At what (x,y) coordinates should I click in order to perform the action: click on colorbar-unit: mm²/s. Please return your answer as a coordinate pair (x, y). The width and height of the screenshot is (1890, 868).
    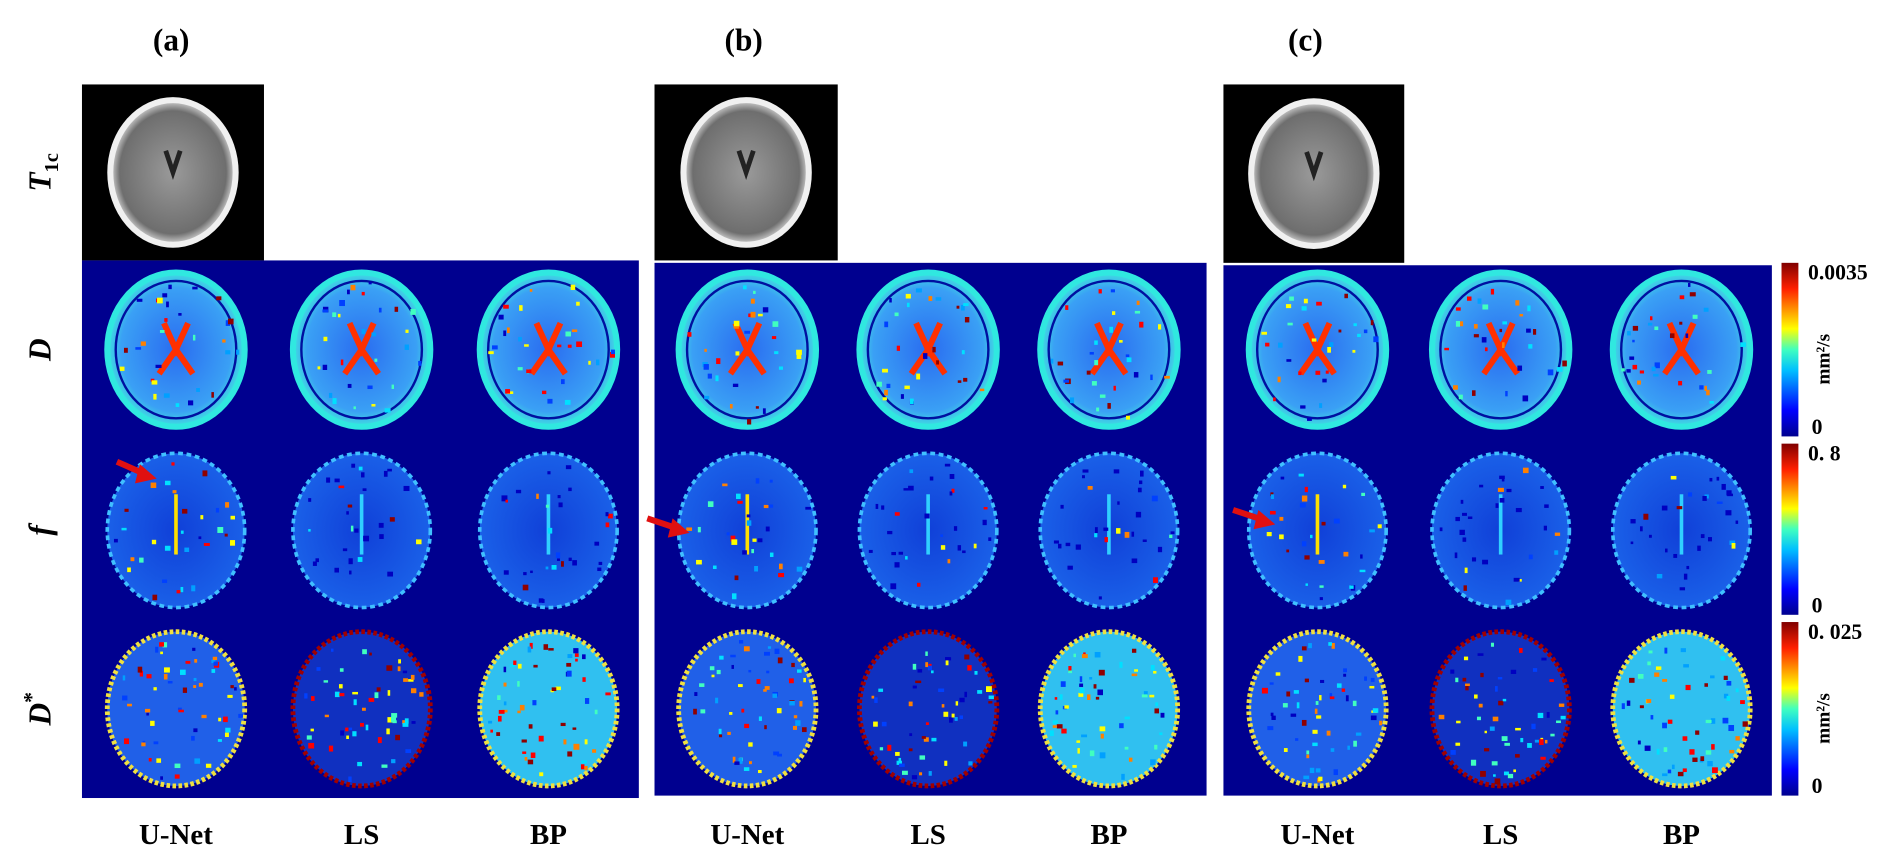
    Looking at the image, I should click on (1824, 718).